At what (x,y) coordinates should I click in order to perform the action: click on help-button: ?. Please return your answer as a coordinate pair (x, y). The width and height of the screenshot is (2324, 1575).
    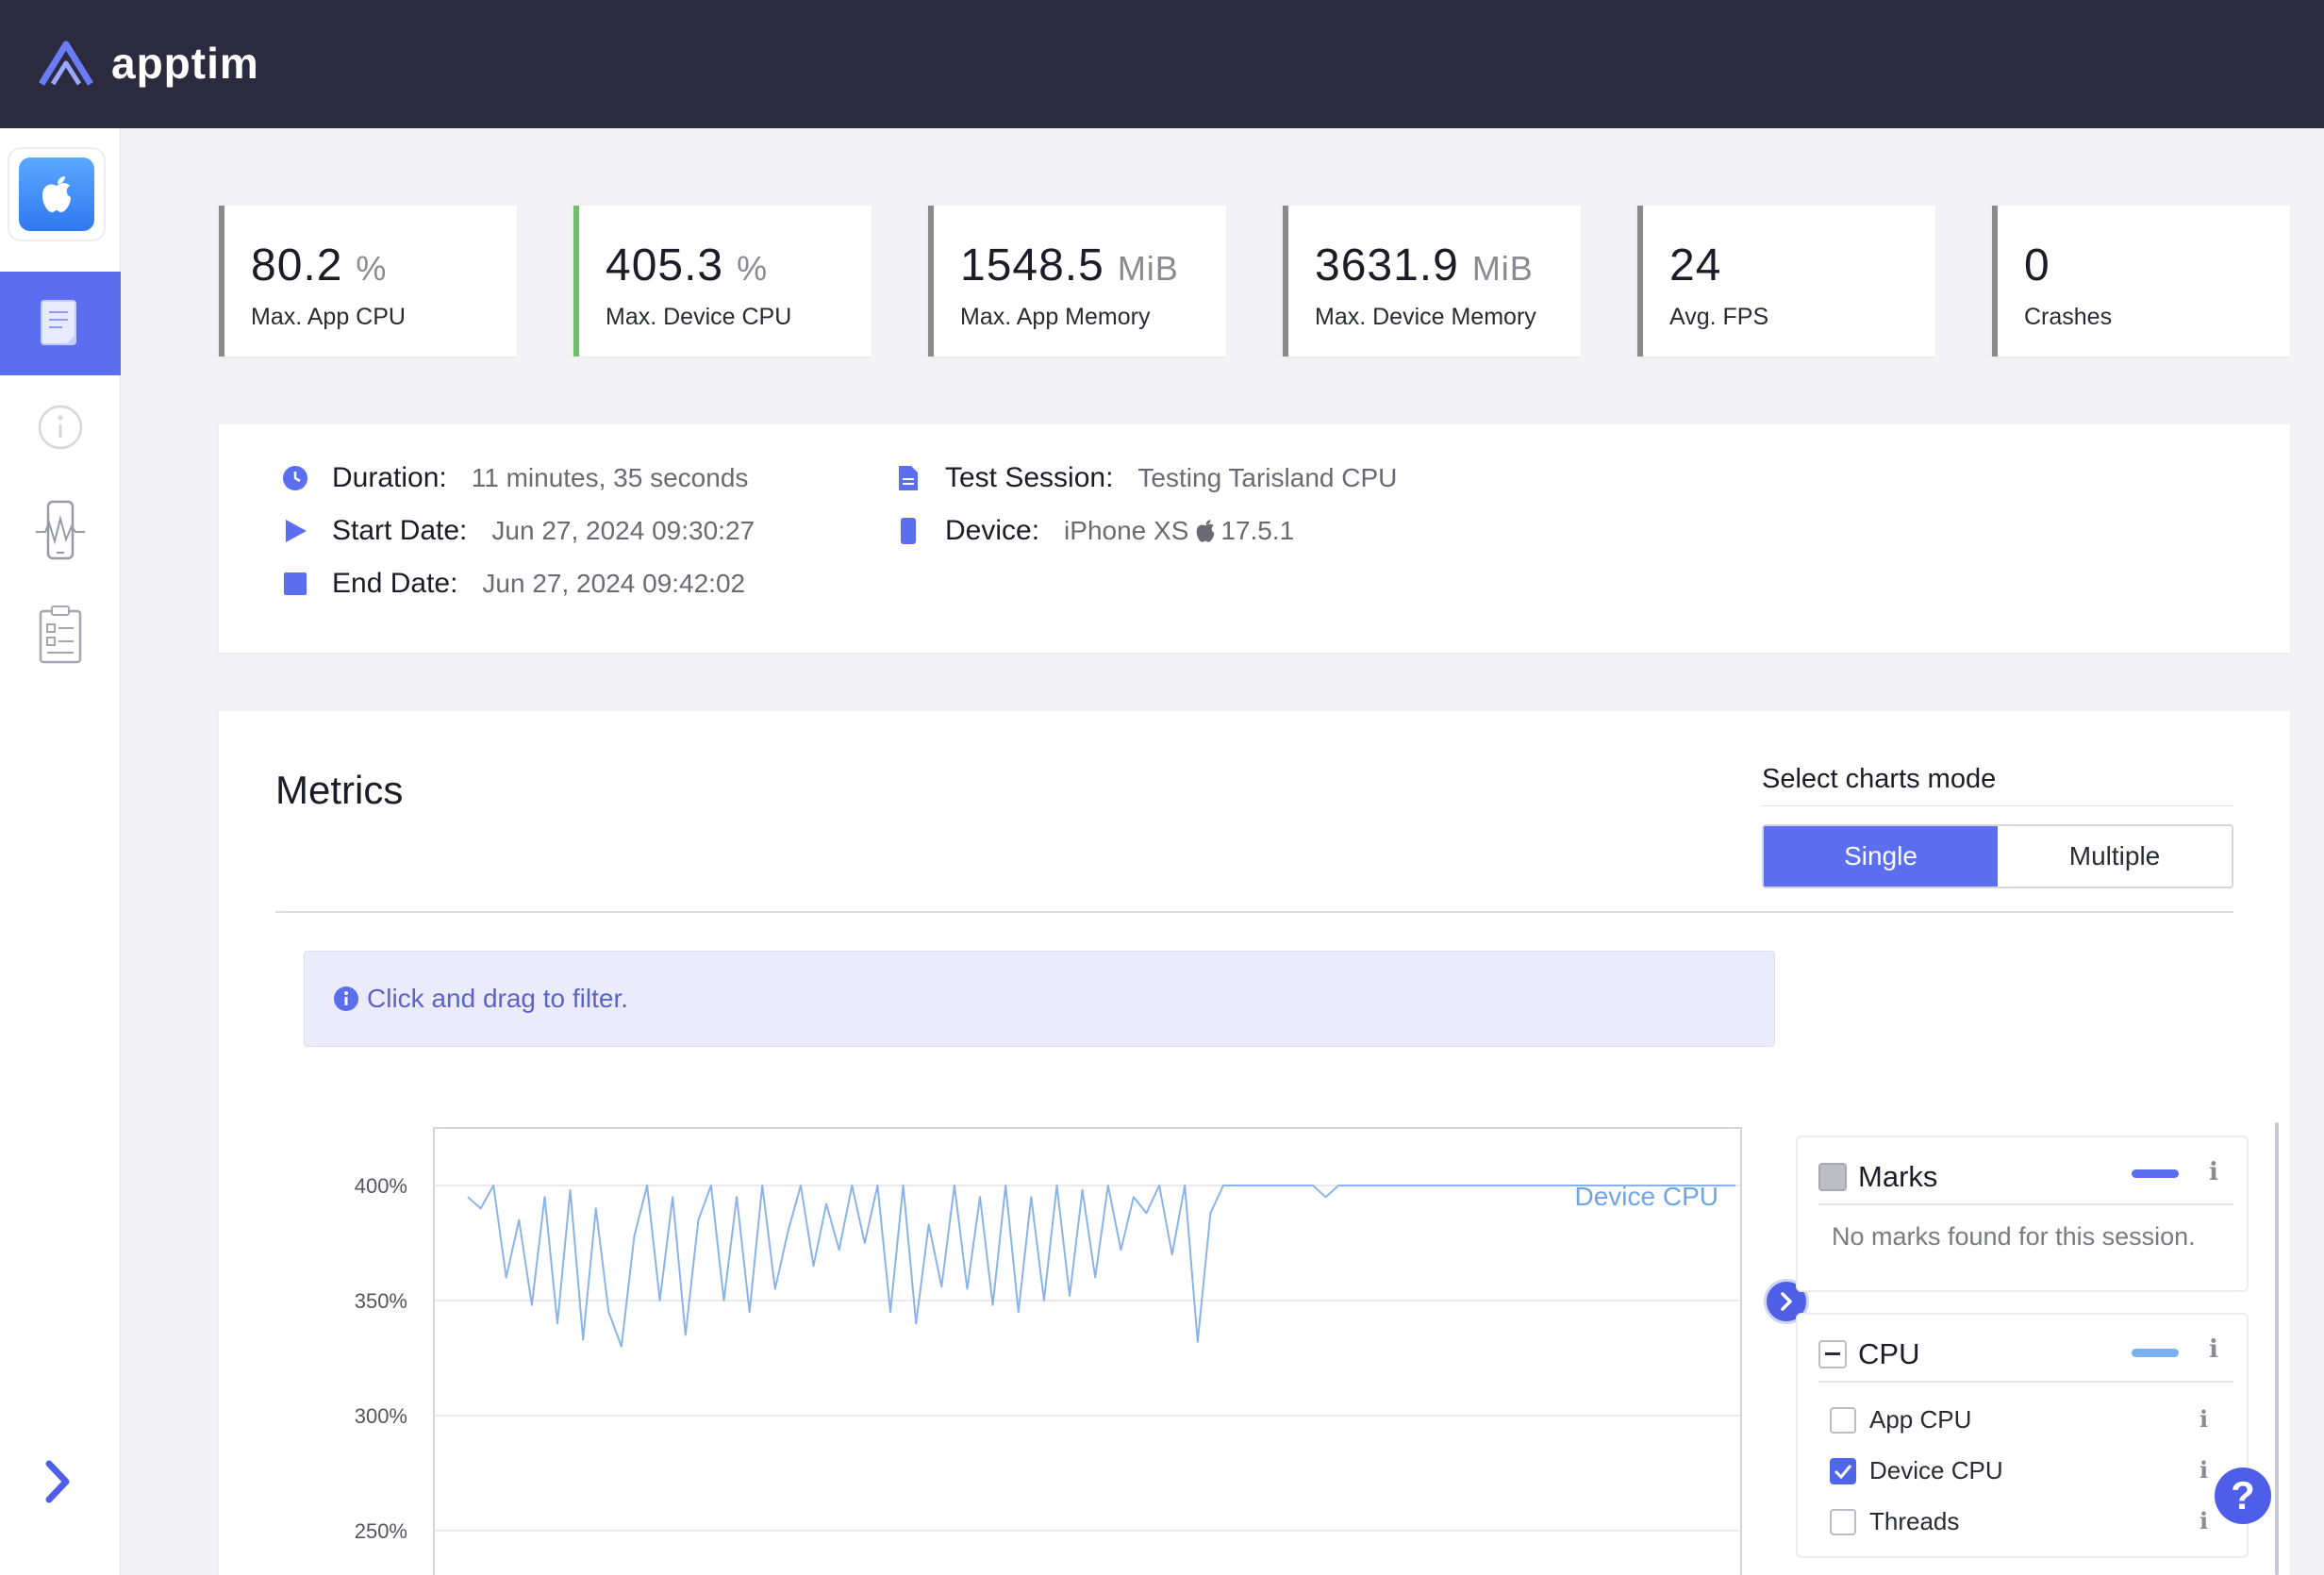
    Looking at the image, I should click on (2243, 1495).